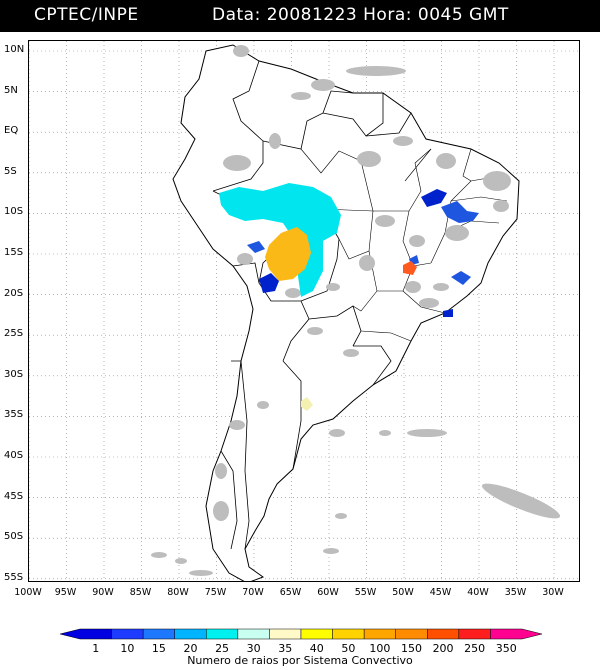 The width and height of the screenshot is (600, 670). I want to click on longitude-label: 95W, so click(65, 592).